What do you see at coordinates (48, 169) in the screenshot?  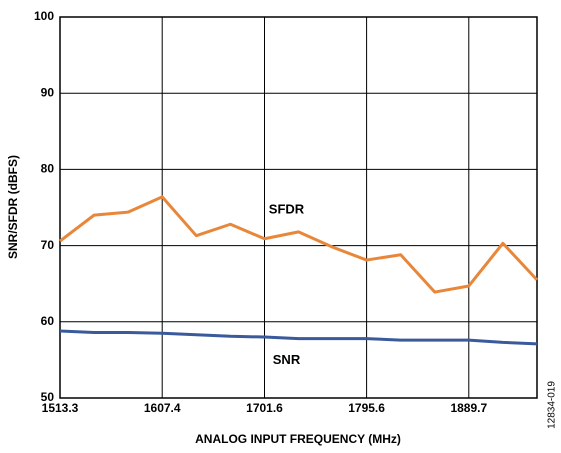 I see `y-tick-label: 80` at bounding box center [48, 169].